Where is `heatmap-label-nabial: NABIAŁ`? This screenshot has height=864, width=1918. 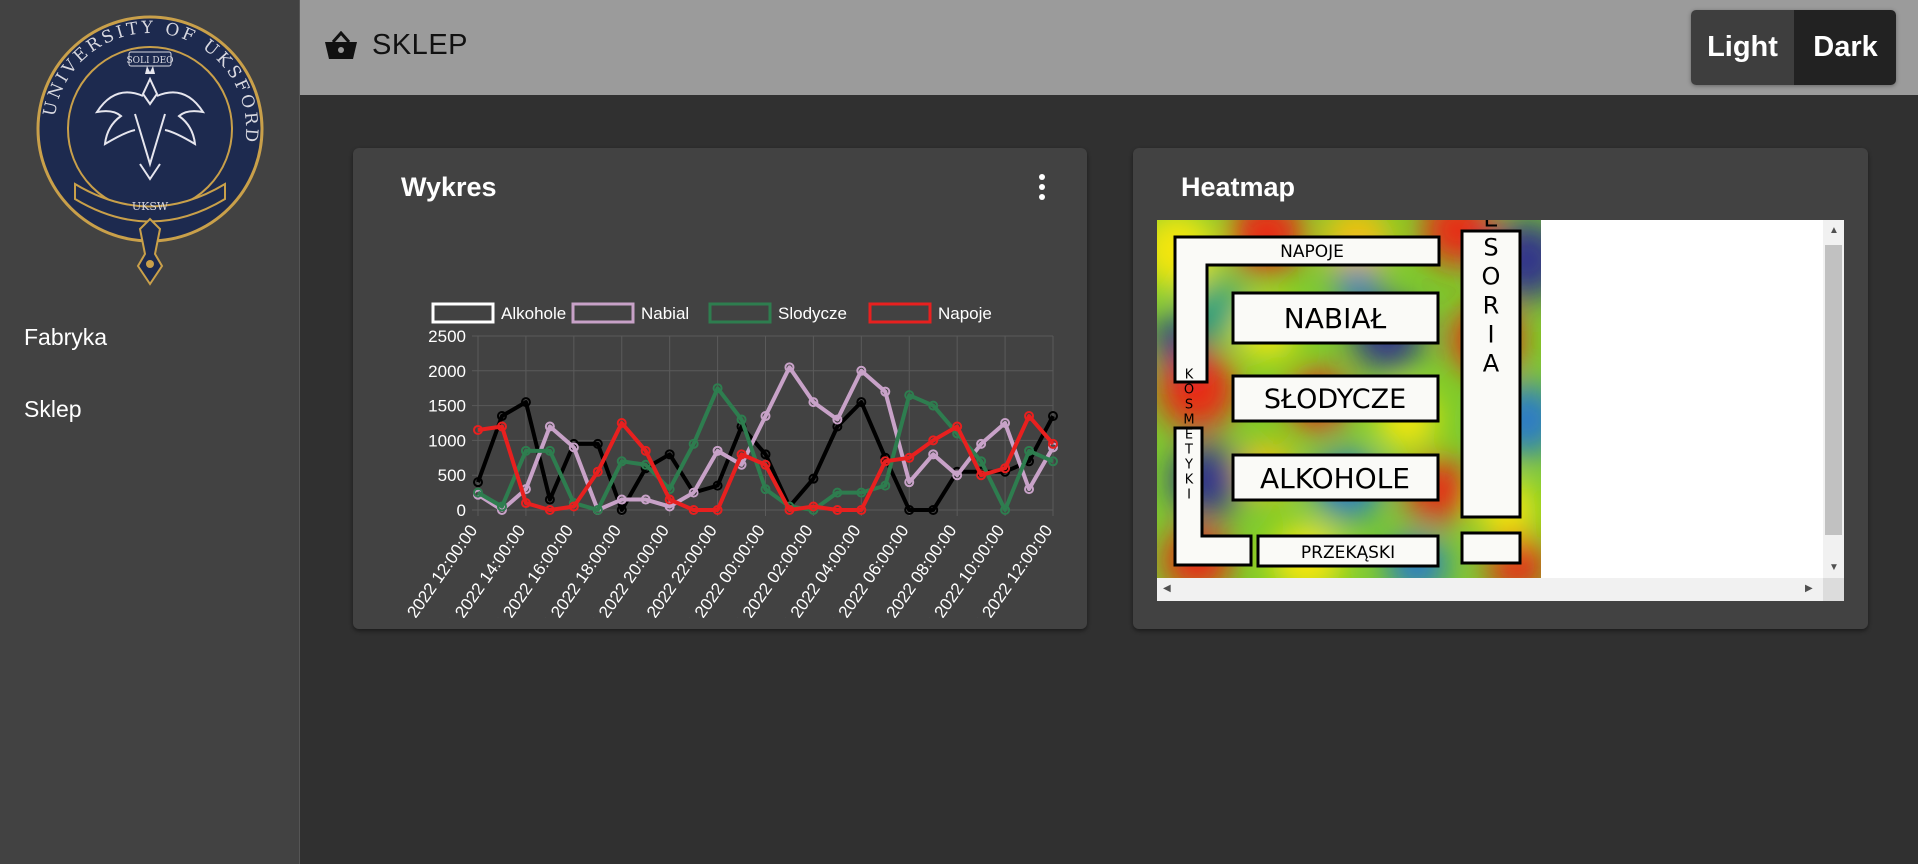 heatmap-label-nabial: NABIAŁ is located at coordinates (1335, 318).